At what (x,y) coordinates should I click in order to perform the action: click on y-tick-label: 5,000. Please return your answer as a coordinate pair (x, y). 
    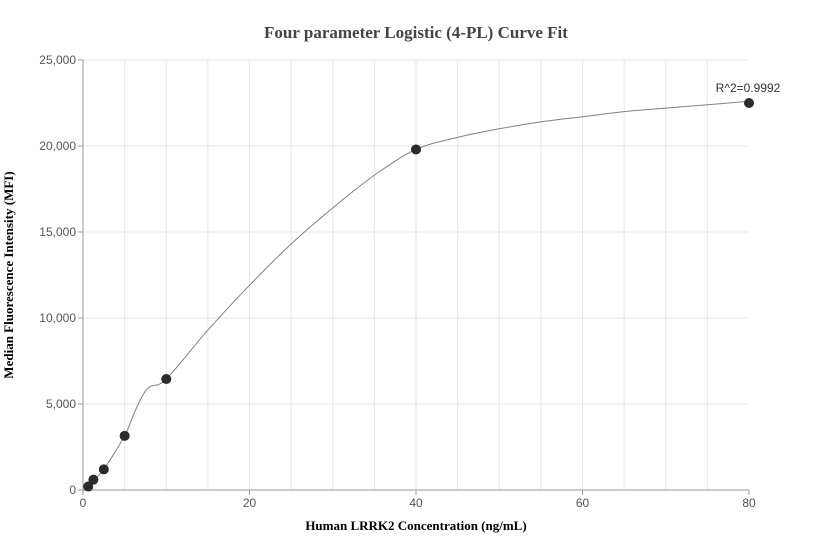
    Looking at the image, I should click on (61, 404).